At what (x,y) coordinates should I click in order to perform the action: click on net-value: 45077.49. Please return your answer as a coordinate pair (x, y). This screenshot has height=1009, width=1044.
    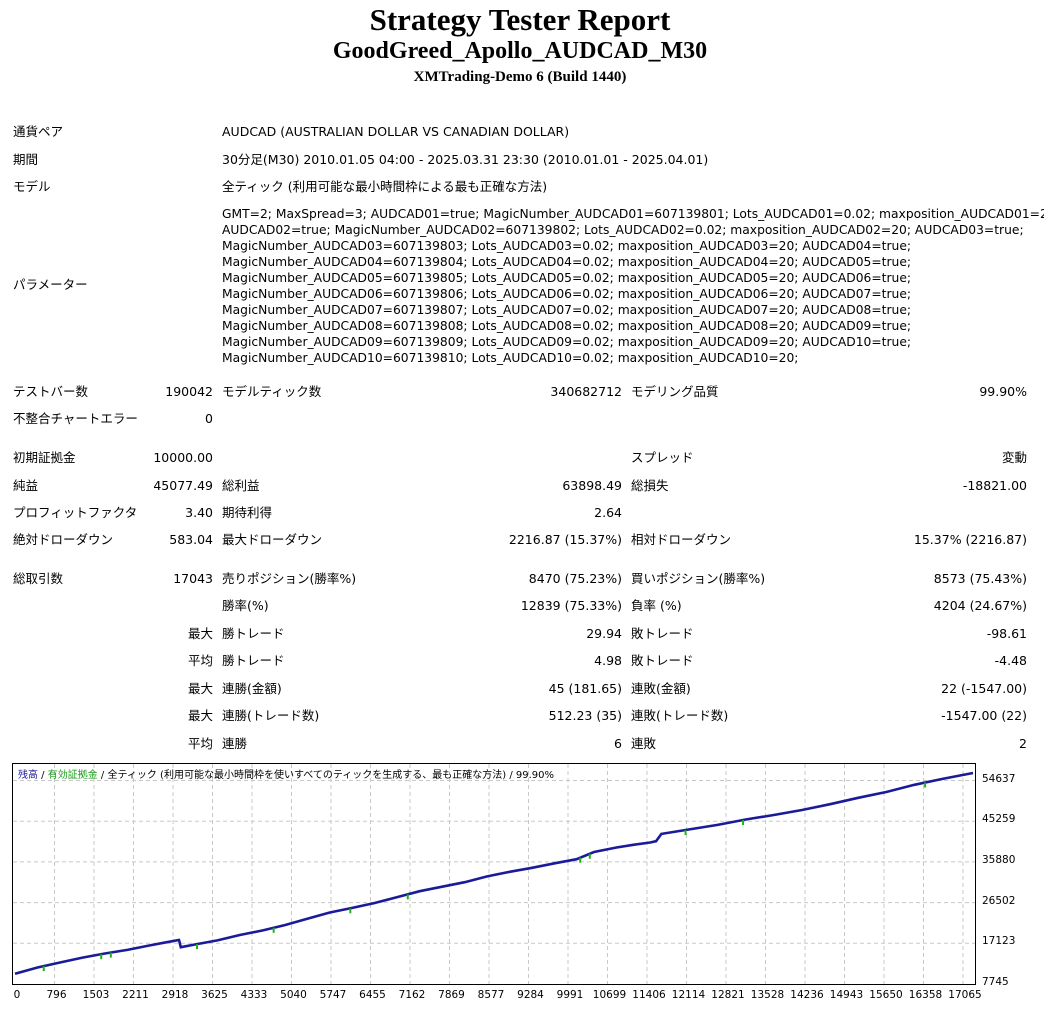
    Looking at the image, I should click on (183, 485).